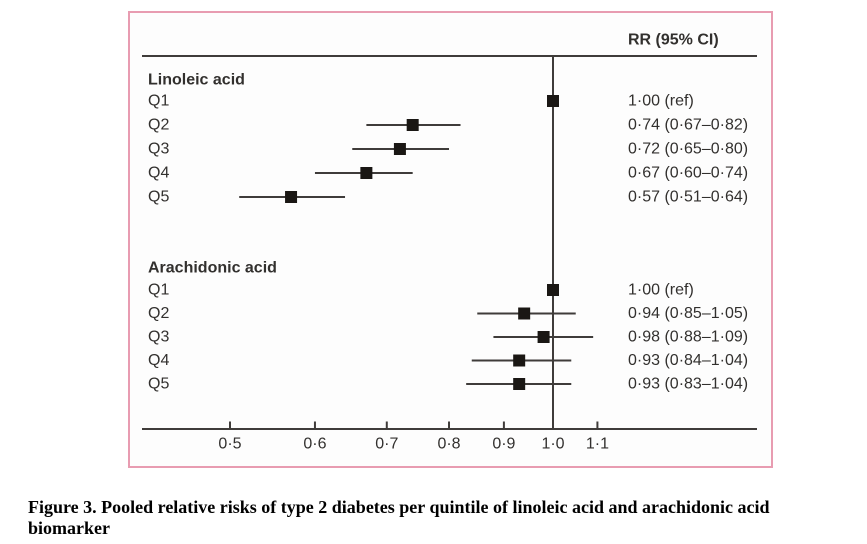 The image size is (867, 544). I want to click on x-tick-label: 0·7, so click(386, 444).